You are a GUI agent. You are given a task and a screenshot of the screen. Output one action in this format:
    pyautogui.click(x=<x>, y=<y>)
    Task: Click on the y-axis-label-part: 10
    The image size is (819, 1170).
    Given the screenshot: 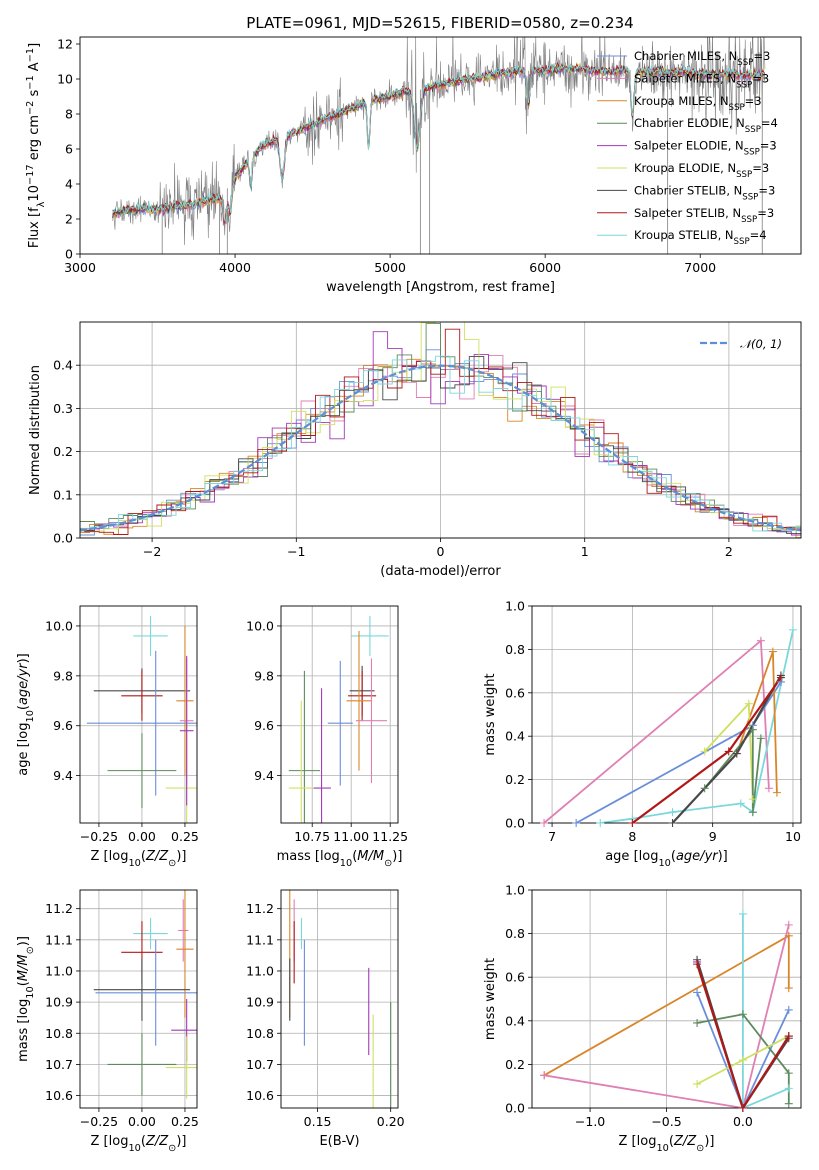 What is the action you would take?
    pyautogui.click(x=34, y=193)
    